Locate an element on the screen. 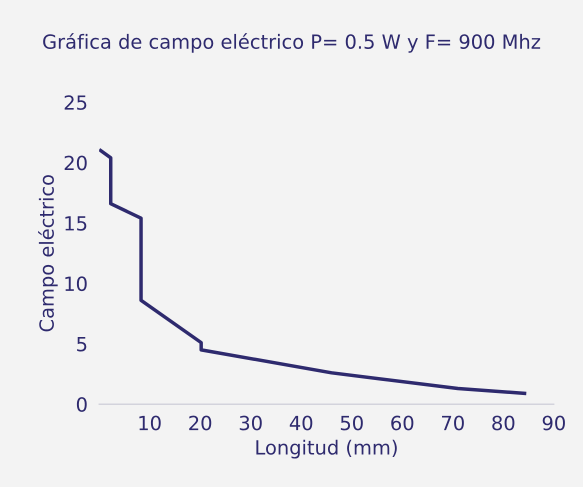 This screenshot has width=583, height=487. y-tick-label: 5 is located at coordinates (81, 344).